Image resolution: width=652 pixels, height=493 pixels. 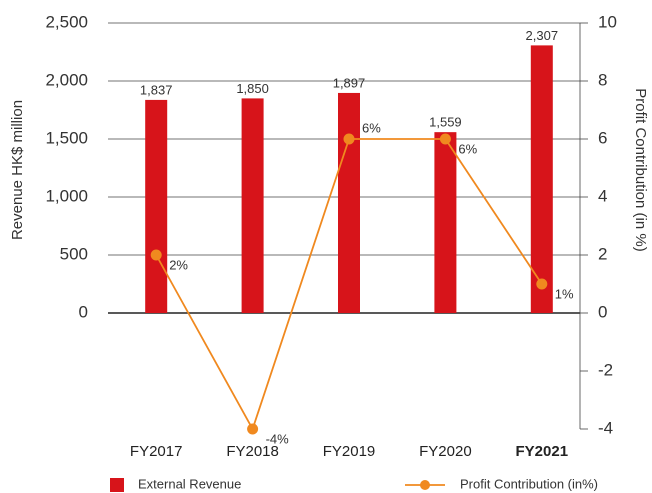 I want to click on y-tick-label: 0, so click(x=83, y=311).